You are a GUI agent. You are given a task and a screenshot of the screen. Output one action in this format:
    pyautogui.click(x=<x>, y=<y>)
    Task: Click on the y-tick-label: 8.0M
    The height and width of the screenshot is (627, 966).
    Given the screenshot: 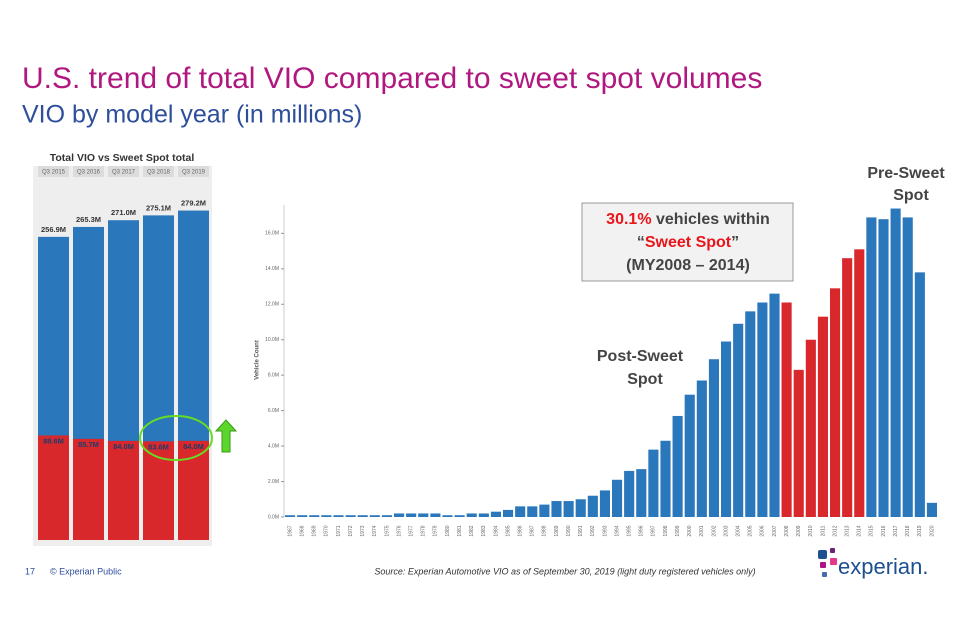 What is the action you would take?
    pyautogui.click(x=273, y=376)
    